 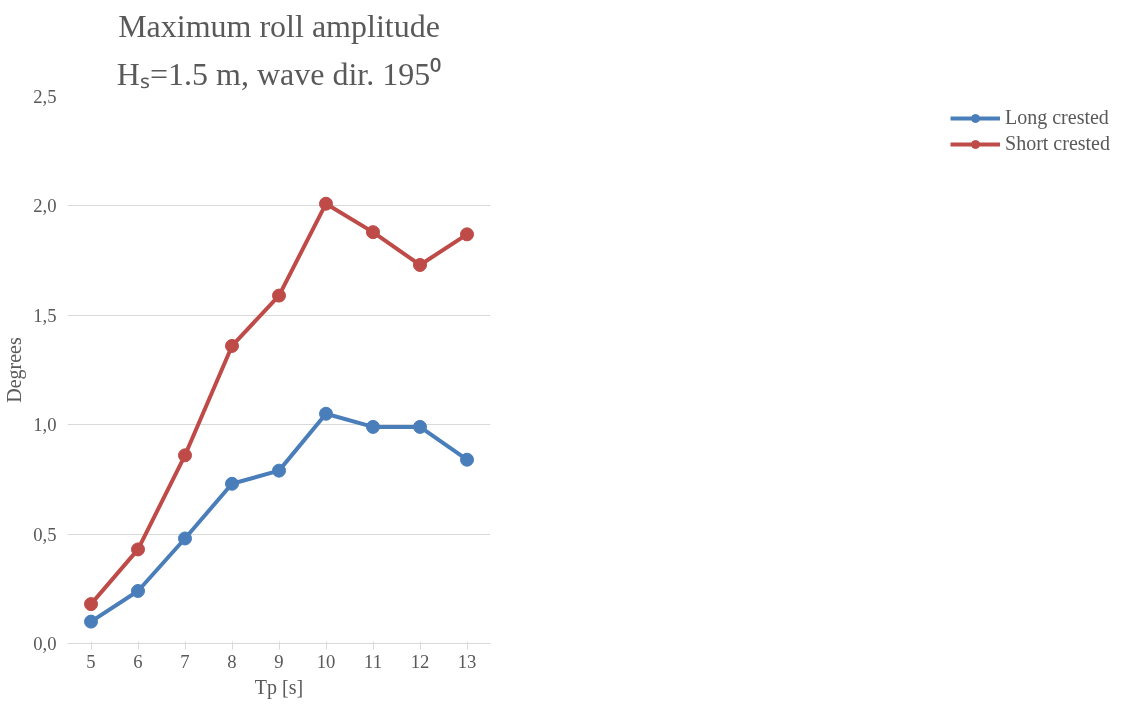 I want to click on y-tick-label: 2,5, so click(x=45, y=96).